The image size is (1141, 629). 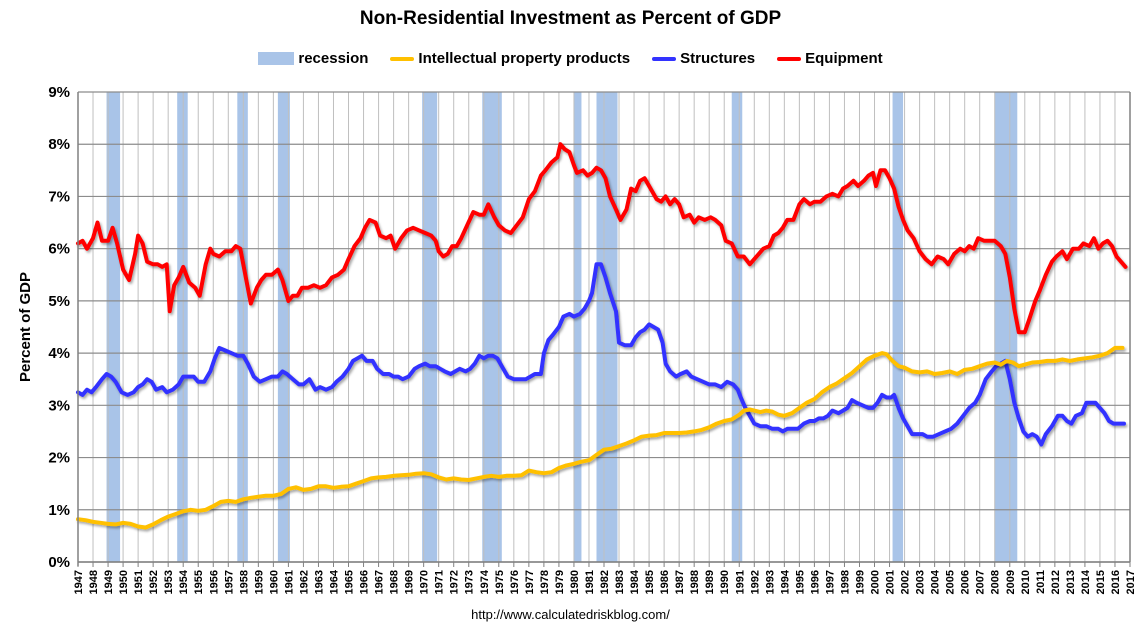 What do you see at coordinates (1086, 581) in the screenshot?
I see `x-tick-label: 2014` at bounding box center [1086, 581].